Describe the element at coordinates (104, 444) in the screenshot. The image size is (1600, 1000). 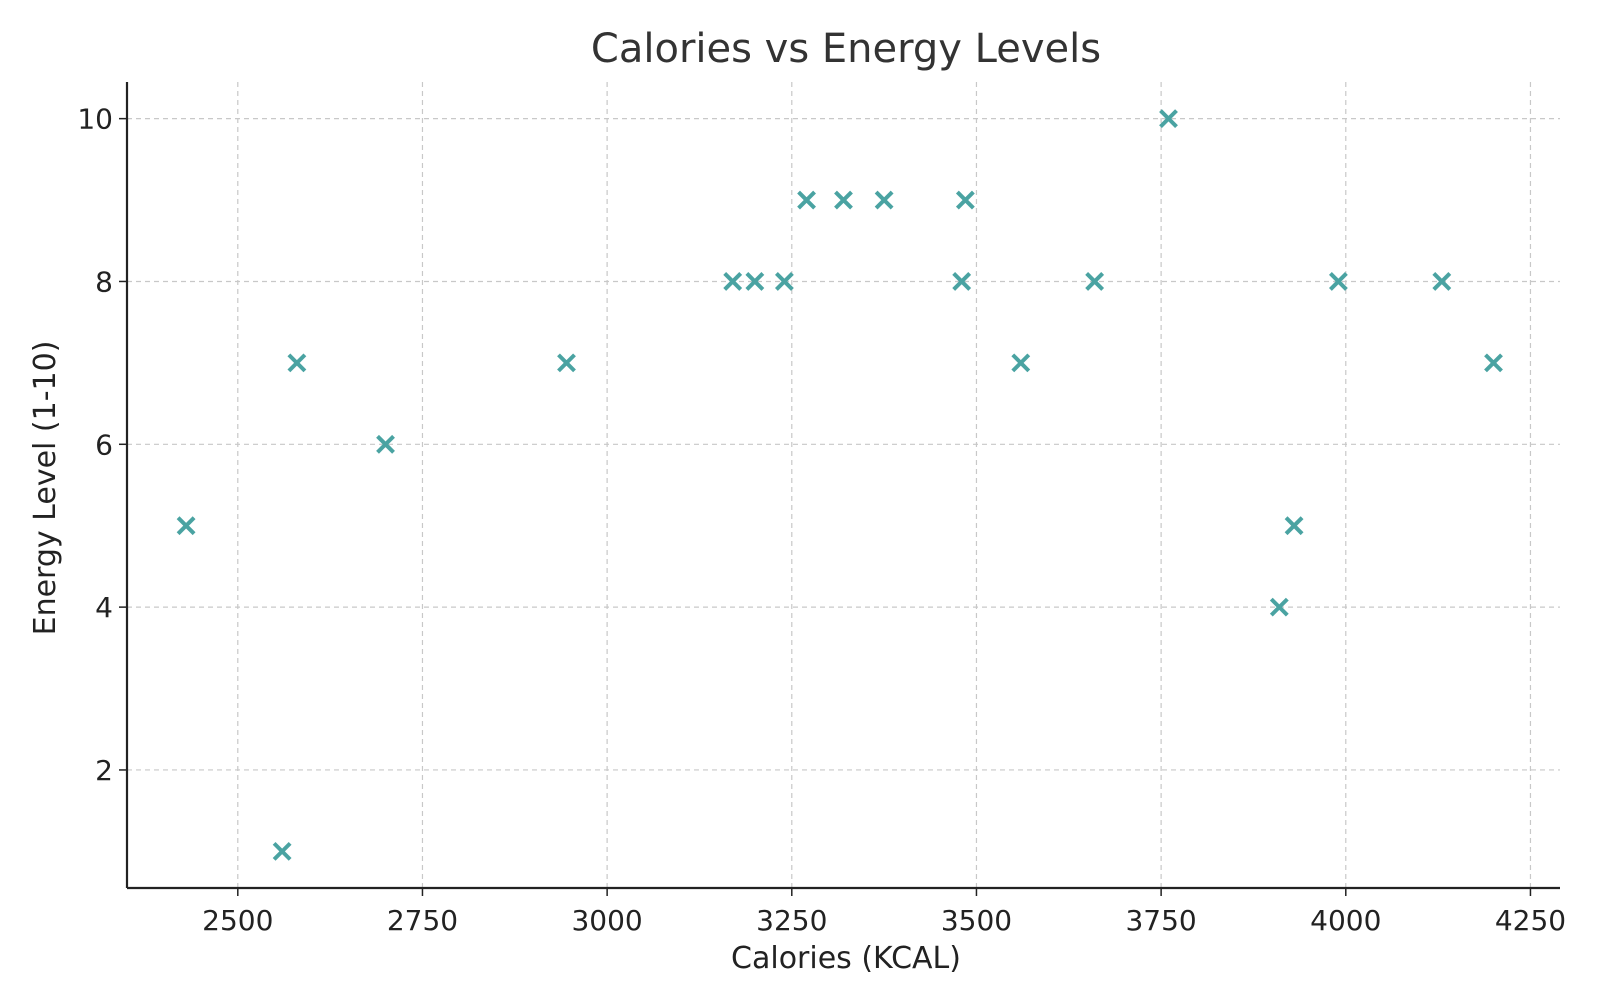
I see `y-tick-label: 6` at that location.